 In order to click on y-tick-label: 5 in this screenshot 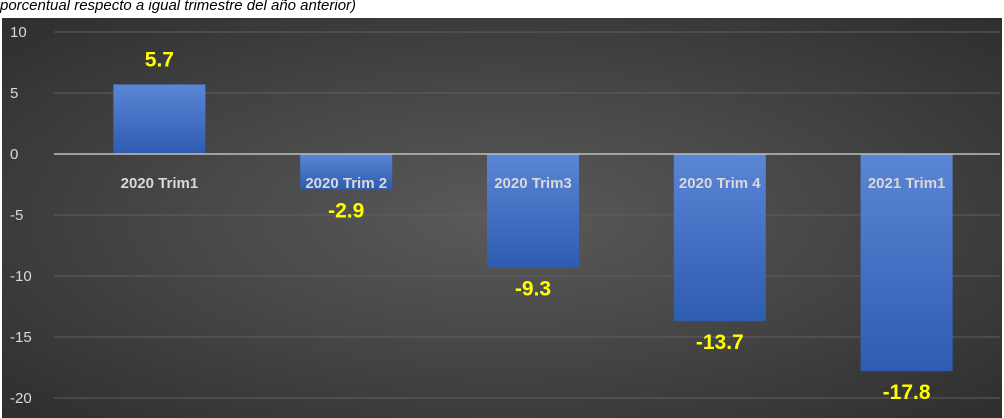, I will do `click(14, 93)`.